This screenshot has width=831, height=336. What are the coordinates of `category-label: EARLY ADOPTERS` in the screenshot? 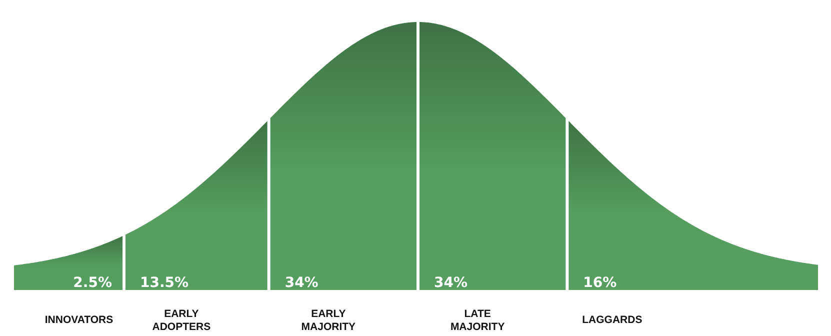 It's located at (181, 320).